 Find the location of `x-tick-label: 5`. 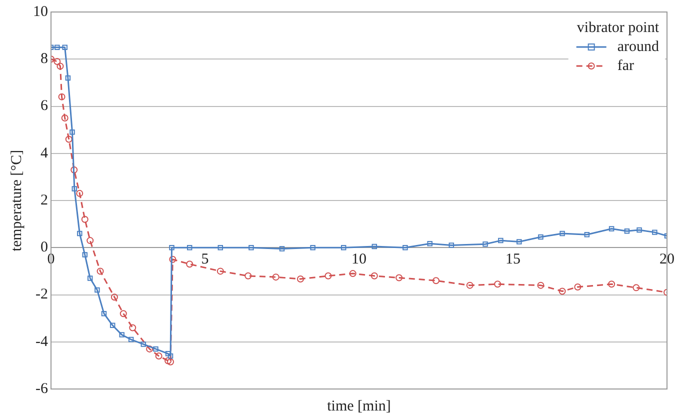

x-tick-label: 5 is located at coordinates (205, 260).